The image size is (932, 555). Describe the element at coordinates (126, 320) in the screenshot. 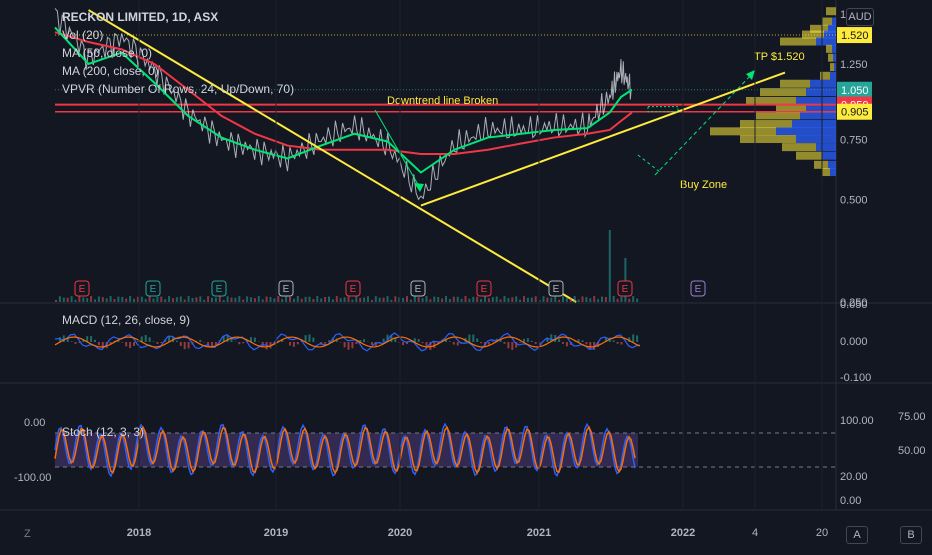

I see `macd-label: MACD (12, 26, close, 9)` at that location.